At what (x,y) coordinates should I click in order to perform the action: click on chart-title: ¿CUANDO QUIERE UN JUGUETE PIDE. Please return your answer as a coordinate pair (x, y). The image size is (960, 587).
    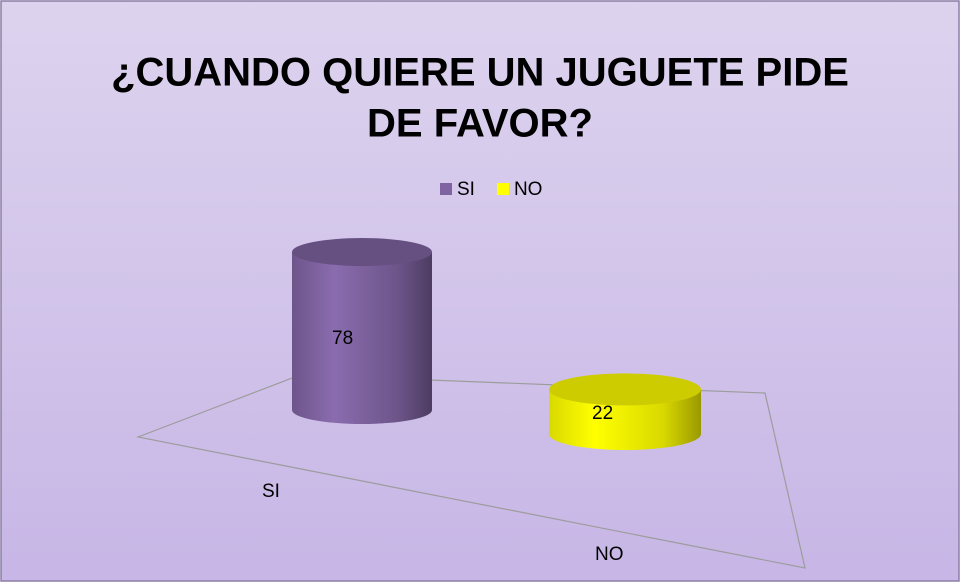
    Looking at the image, I should click on (480, 73).